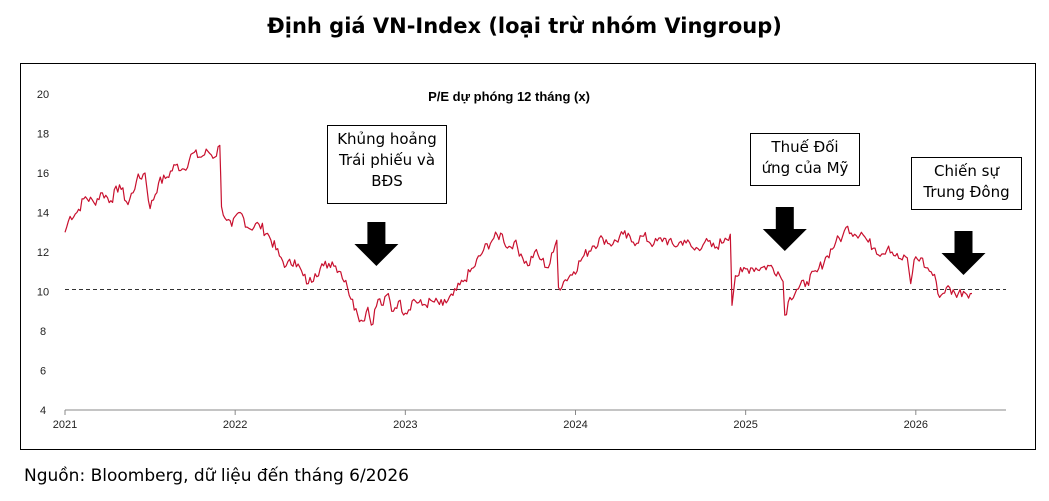 The image size is (1049, 501). Describe the element at coordinates (405, 425) in the screenshot. I see `x-tick-label: 2023` at that location.